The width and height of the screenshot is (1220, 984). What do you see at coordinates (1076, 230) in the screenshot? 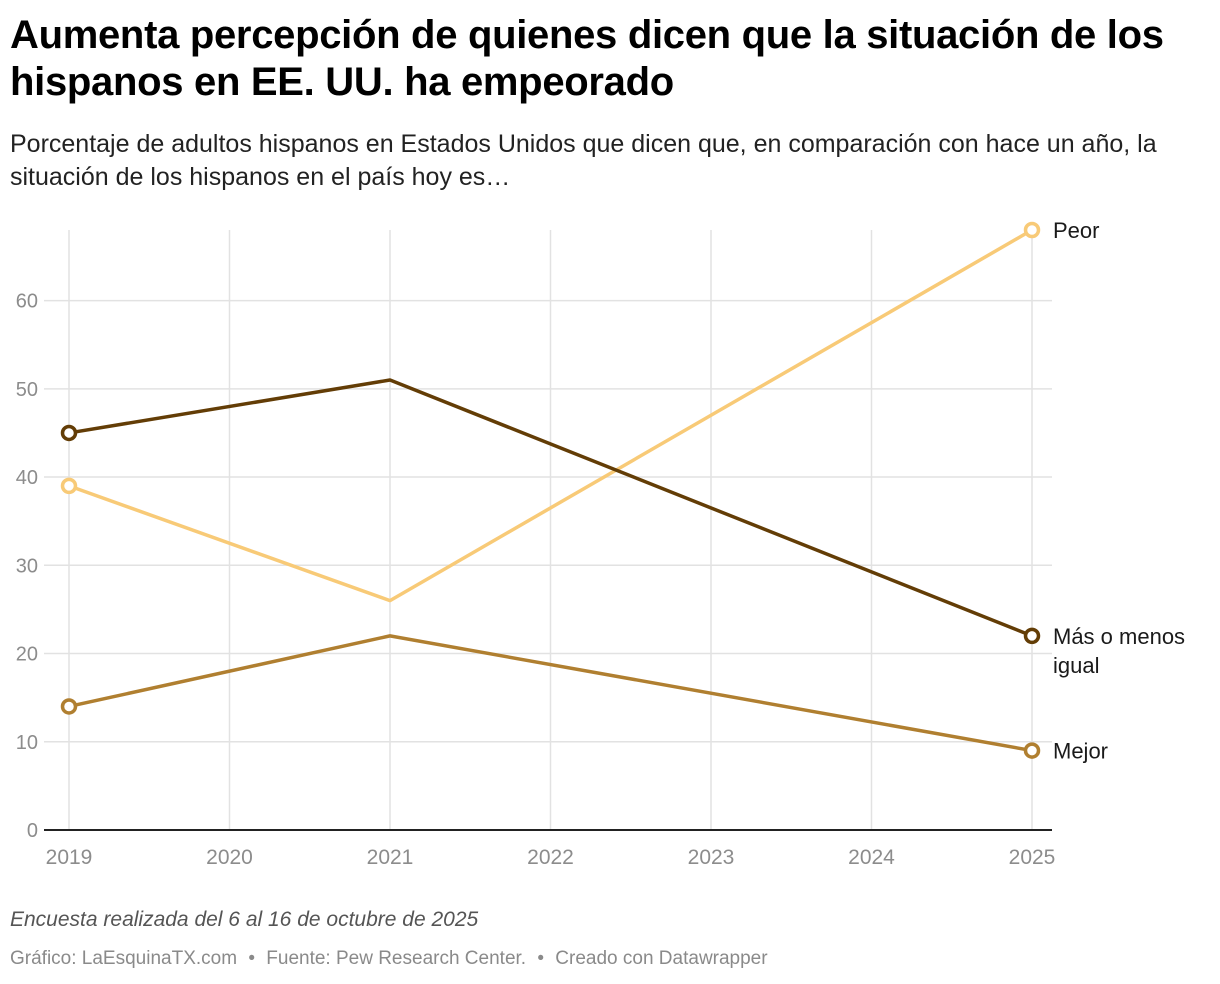
I see `series-label: Peor` at bounding box center [1076, 230].